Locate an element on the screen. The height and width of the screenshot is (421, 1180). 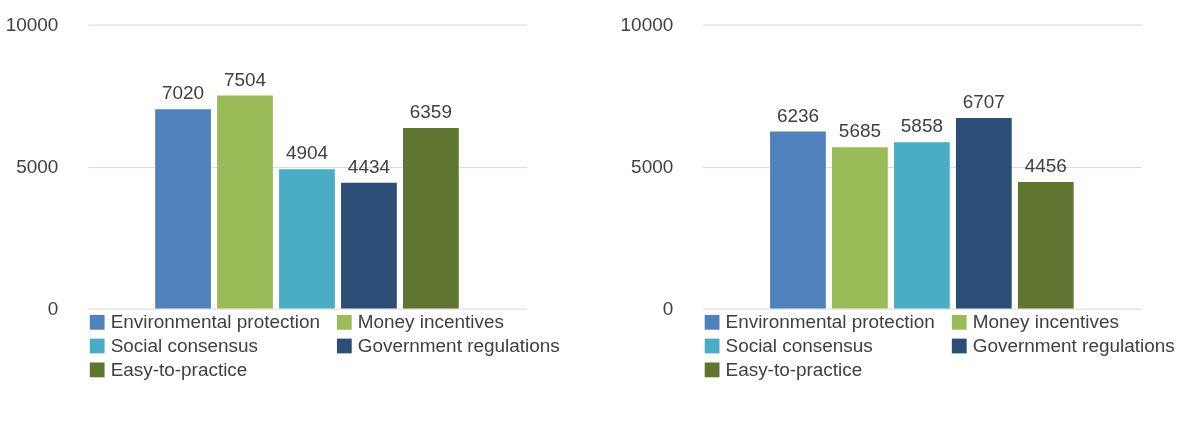
data-label: 6236 is located at coordinates (798, 115).